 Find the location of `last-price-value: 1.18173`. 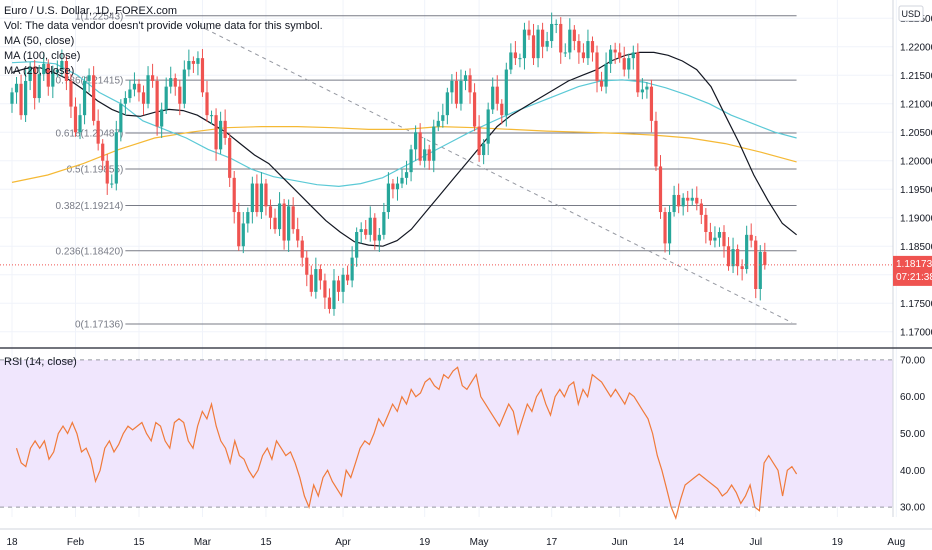

last-price-value: 1.18173 is located at coordinates (914, 264).